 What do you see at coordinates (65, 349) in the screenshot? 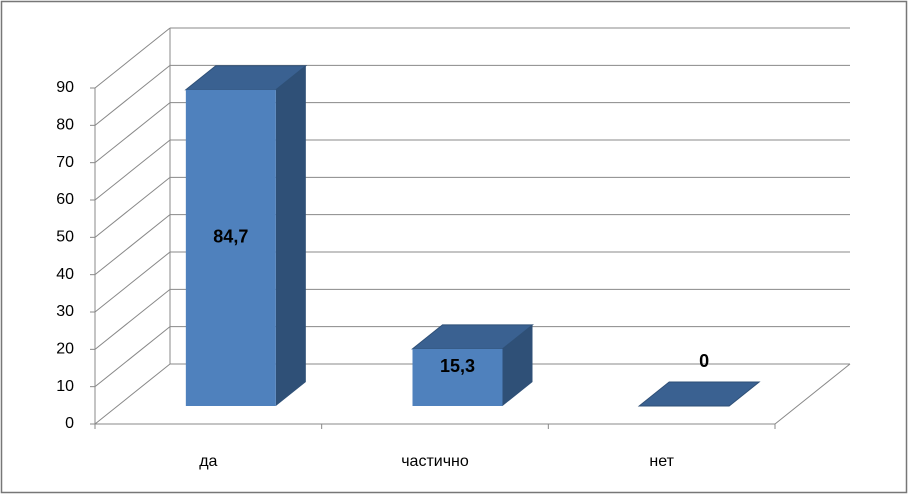
I see `y-tick-label: 20` at bounding box center [65, 349].